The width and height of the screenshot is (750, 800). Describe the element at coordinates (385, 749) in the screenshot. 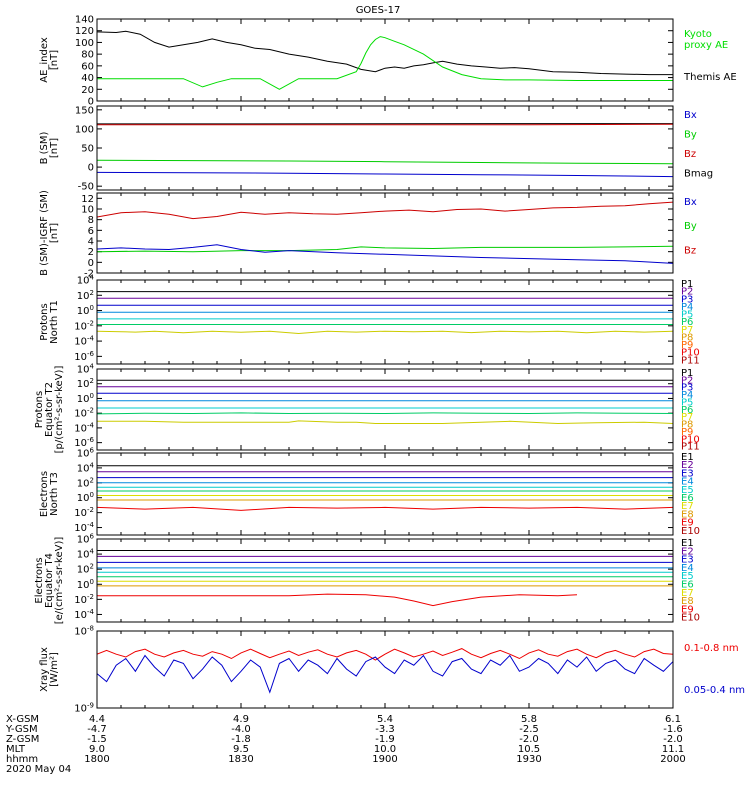

I see `footer-value: 10.0` at that location.